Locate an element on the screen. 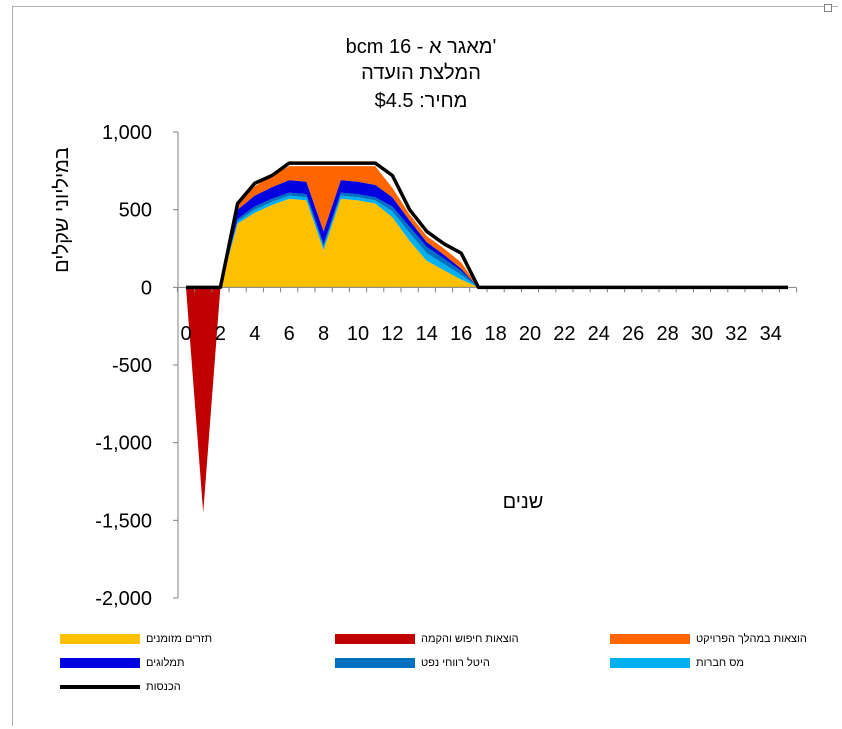 The image size is (842, 729). legend-item: תזרים מזומנים is located at coordinates (136, 639).